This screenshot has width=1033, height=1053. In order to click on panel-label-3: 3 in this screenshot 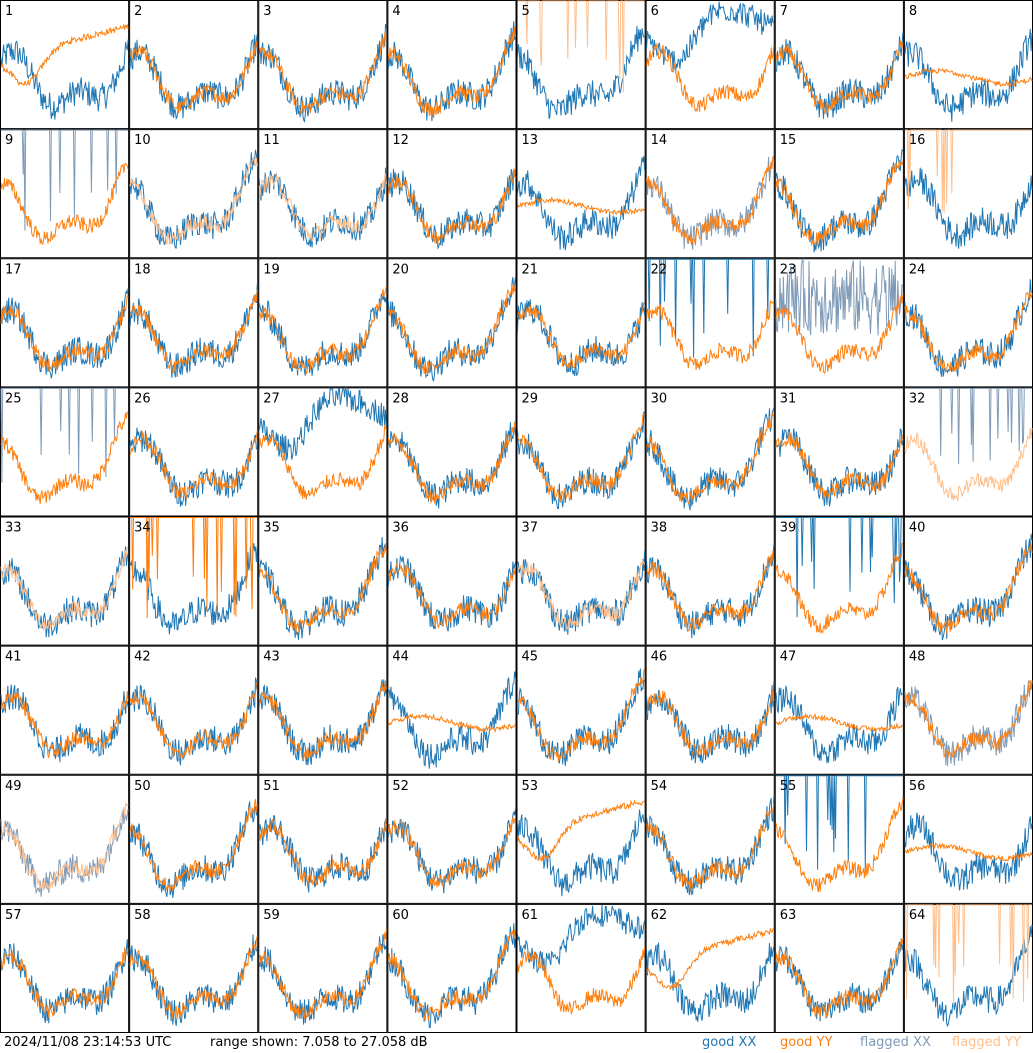, I will do `click(267, 11)`.